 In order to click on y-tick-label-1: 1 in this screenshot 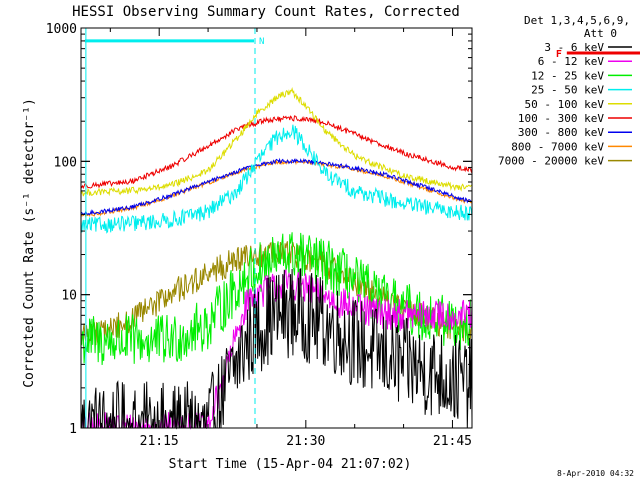, I will do `click(73, 429)`.